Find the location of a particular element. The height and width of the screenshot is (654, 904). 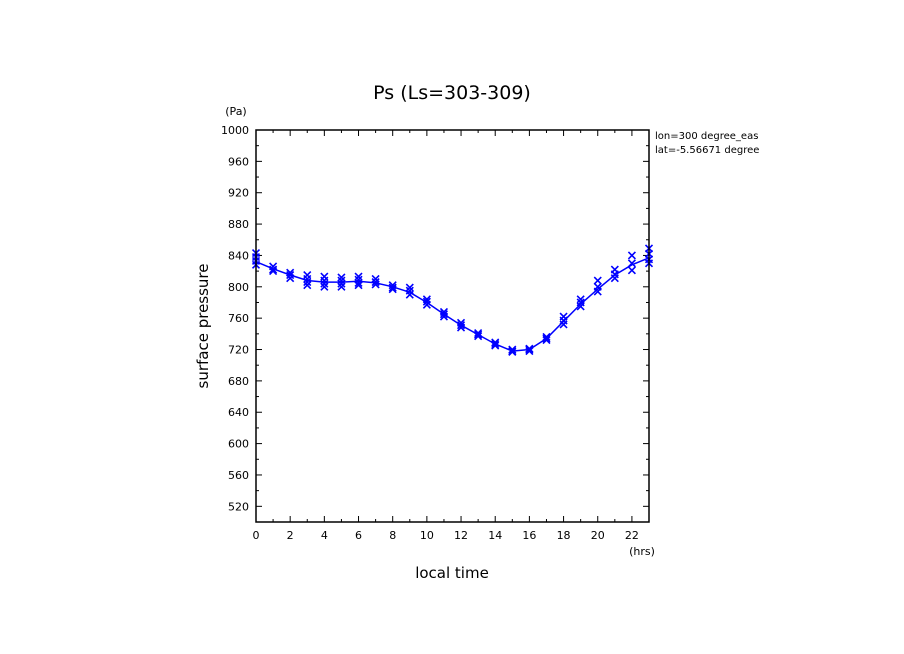

chart-title: Ps (Ls=303-309) is located at coordinates (452, 93).